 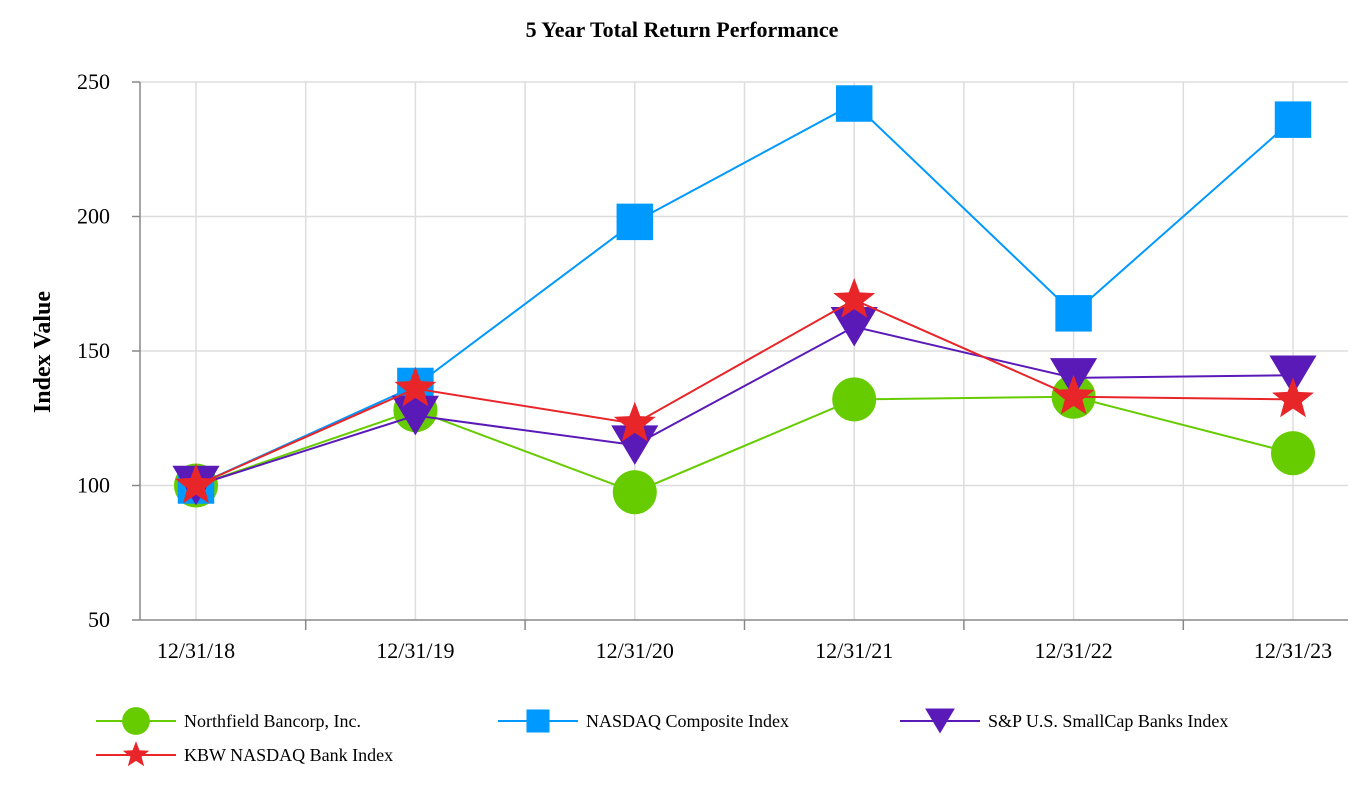 What do you see at coordinates (93, 81) in the screenshot?
I see `y-tick-label: 250` at bounding box center [93, 81].